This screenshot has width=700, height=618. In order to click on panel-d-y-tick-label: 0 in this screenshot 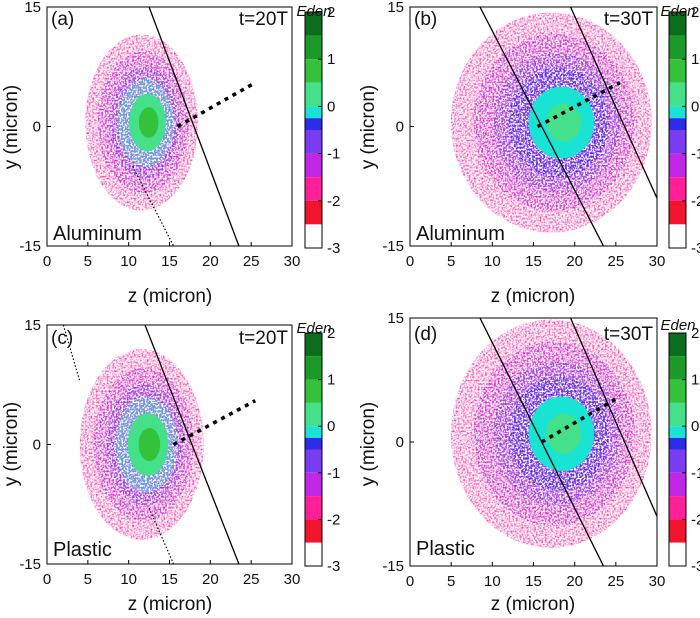, I will do `click(400, 442)`.